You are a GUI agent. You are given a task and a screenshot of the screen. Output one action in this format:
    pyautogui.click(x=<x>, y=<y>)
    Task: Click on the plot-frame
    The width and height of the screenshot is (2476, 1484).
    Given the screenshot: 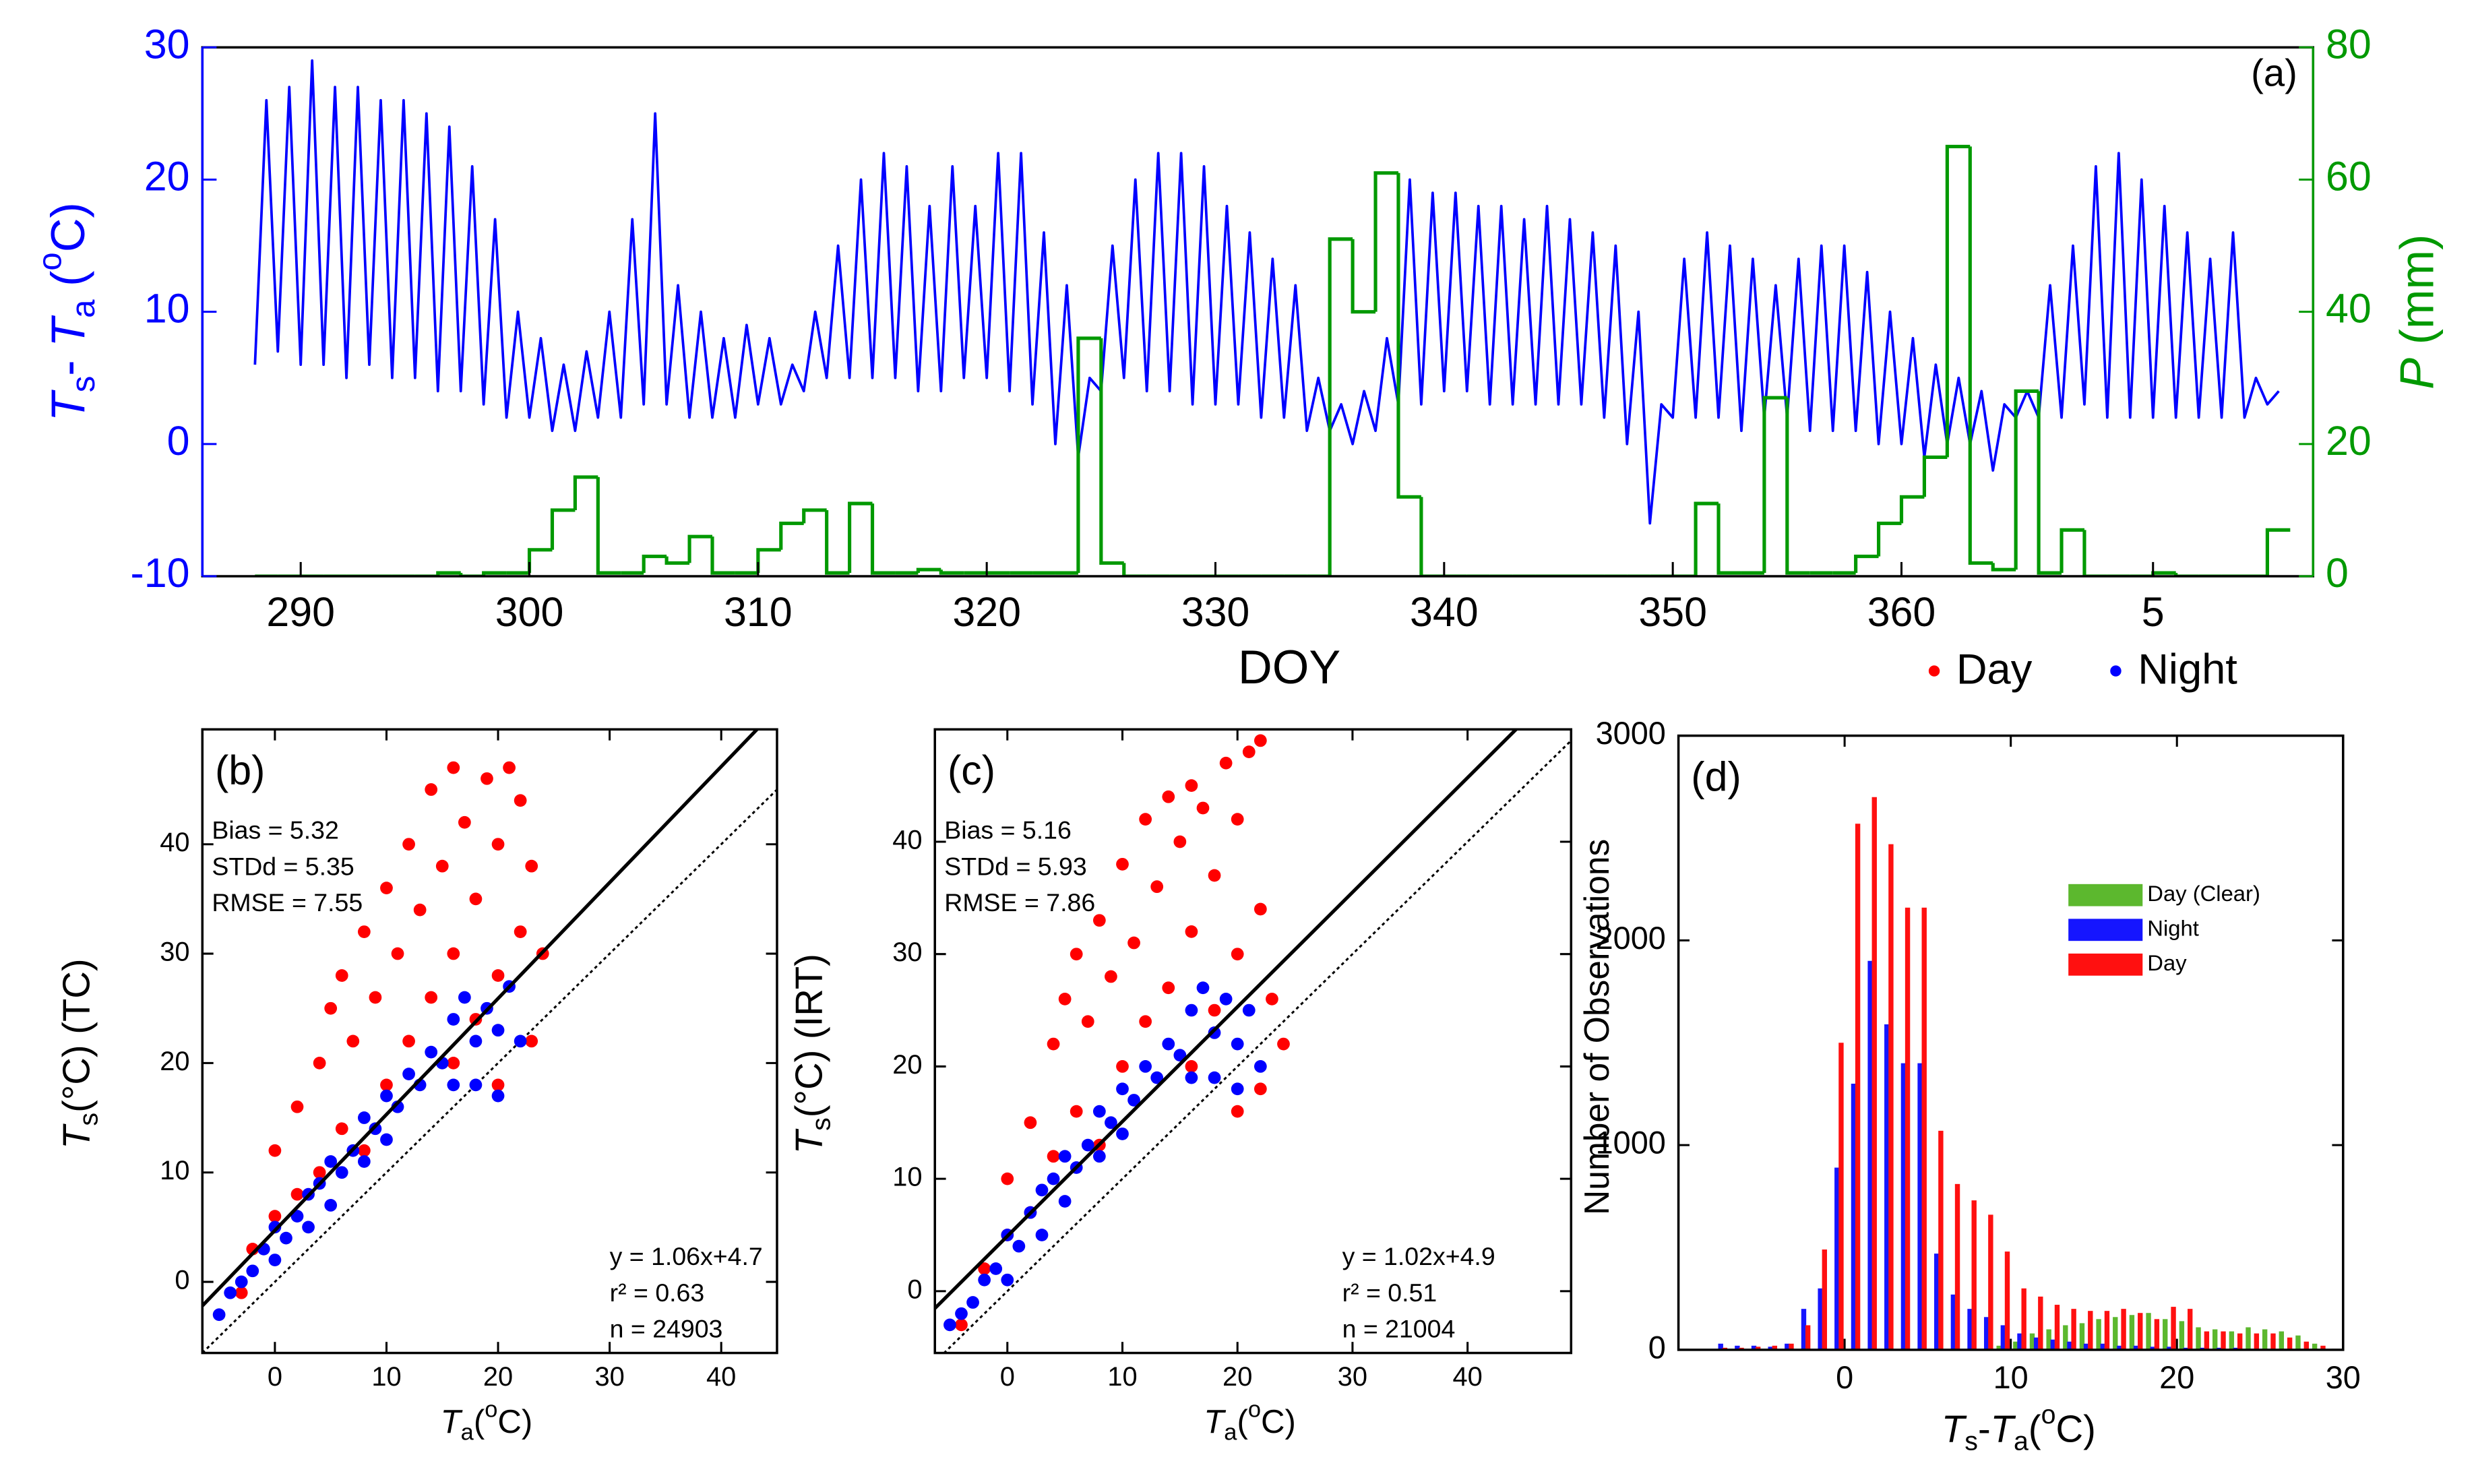 What is the action you would take?
    pyautogui.click(x=490, y=1041)
    